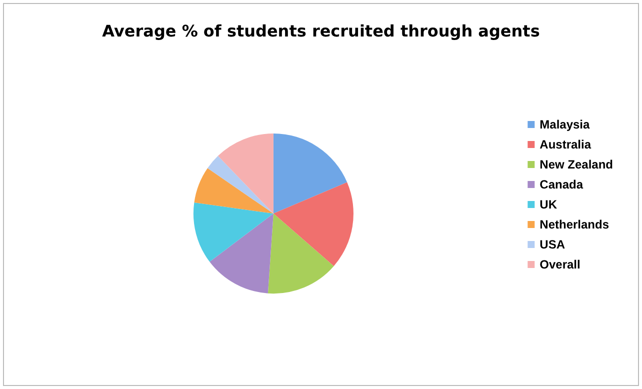 Image resolution: width=642 pixels, height=389 pixels. I want to click on legend-label: UK, so click(549, 205).